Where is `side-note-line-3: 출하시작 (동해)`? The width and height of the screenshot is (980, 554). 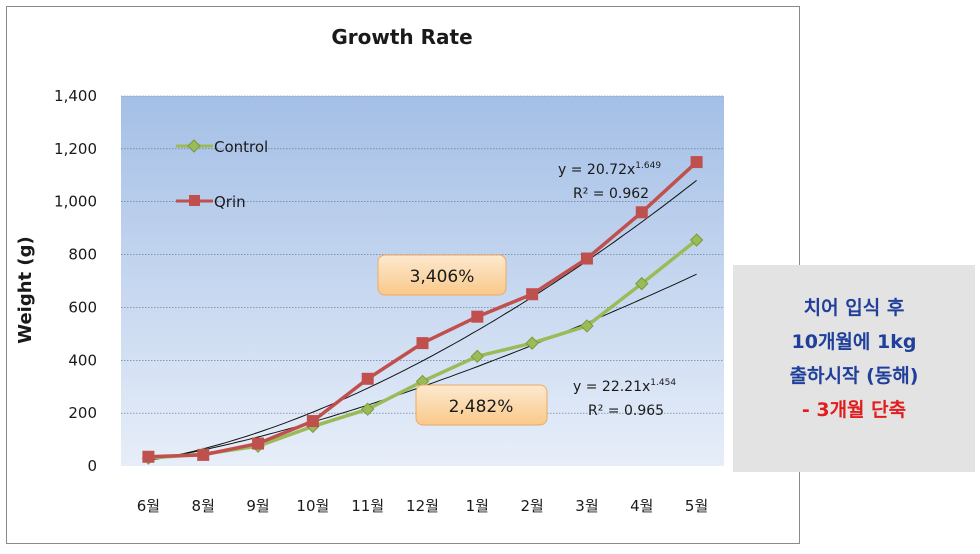
side-note-line-3: 출하시작 (동해) is located at coordinates (854, 376).